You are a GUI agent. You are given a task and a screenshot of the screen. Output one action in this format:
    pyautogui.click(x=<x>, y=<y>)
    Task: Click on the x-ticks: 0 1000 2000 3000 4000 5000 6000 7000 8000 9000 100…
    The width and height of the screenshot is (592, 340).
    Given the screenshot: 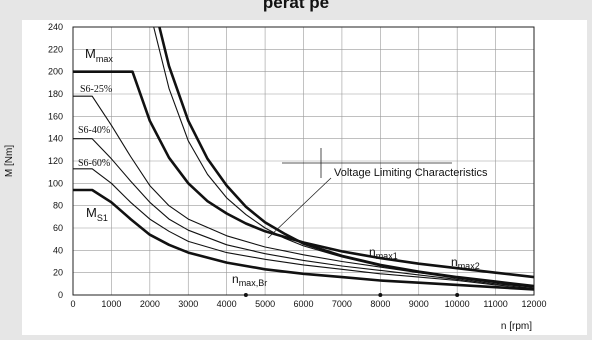 What is the action you would take?
    pyautogui.click(x=308, y=304)
    